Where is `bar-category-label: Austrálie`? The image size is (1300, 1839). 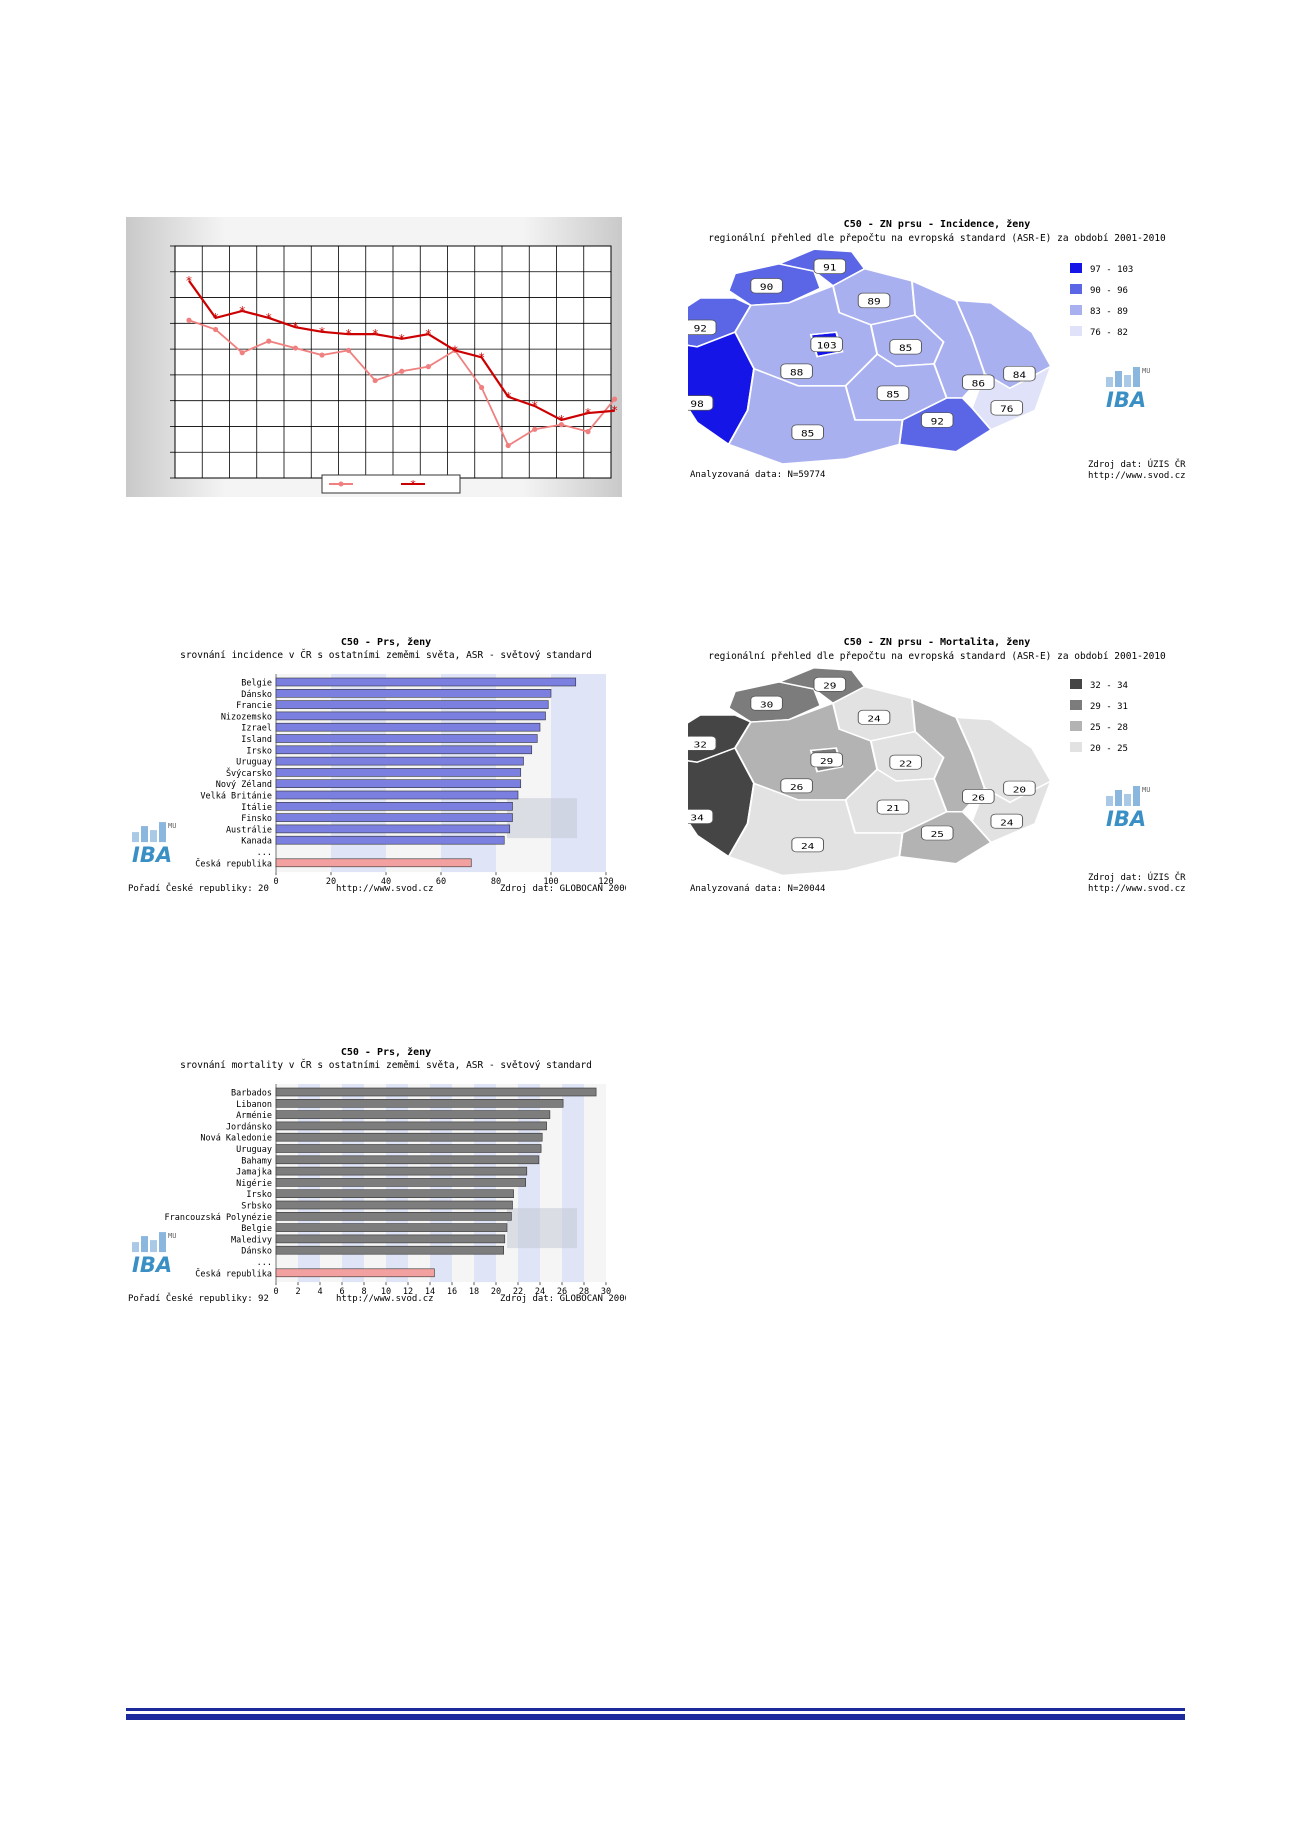
bar-category-label: Austrálie is located at coordinates (249, 830).